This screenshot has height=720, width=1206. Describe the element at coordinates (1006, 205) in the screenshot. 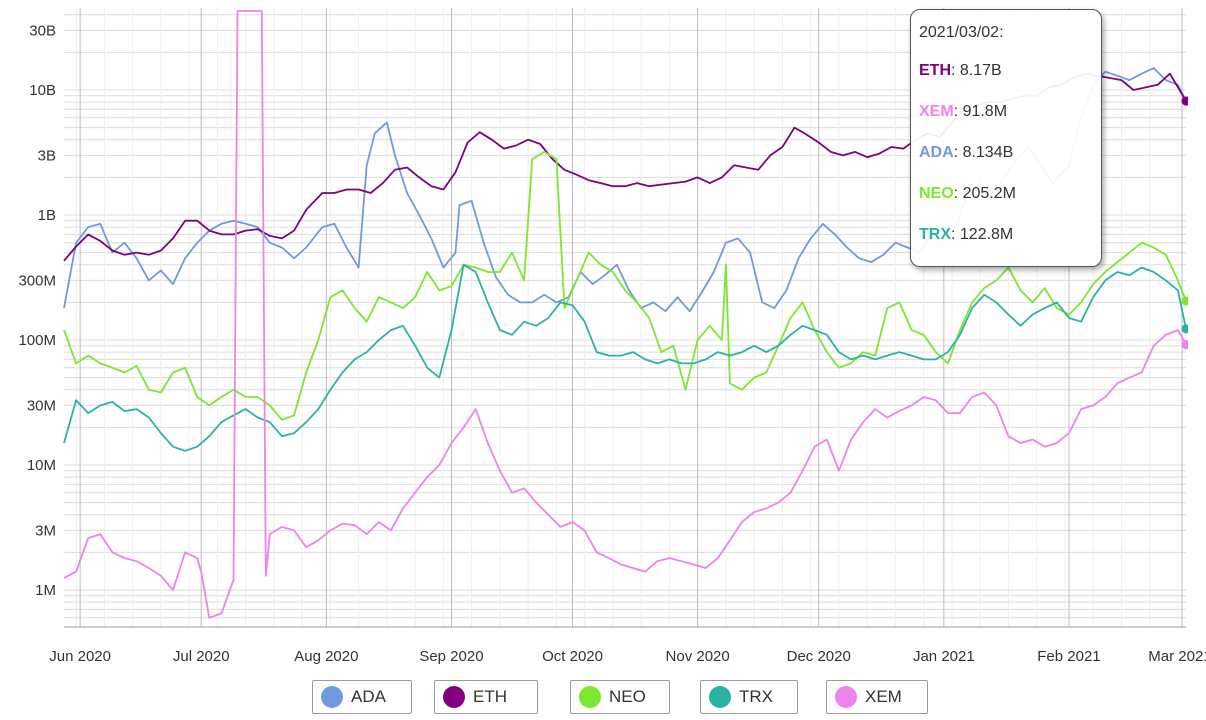

I see `tooltip-row-neo: NEO: 205.2M` at that location.